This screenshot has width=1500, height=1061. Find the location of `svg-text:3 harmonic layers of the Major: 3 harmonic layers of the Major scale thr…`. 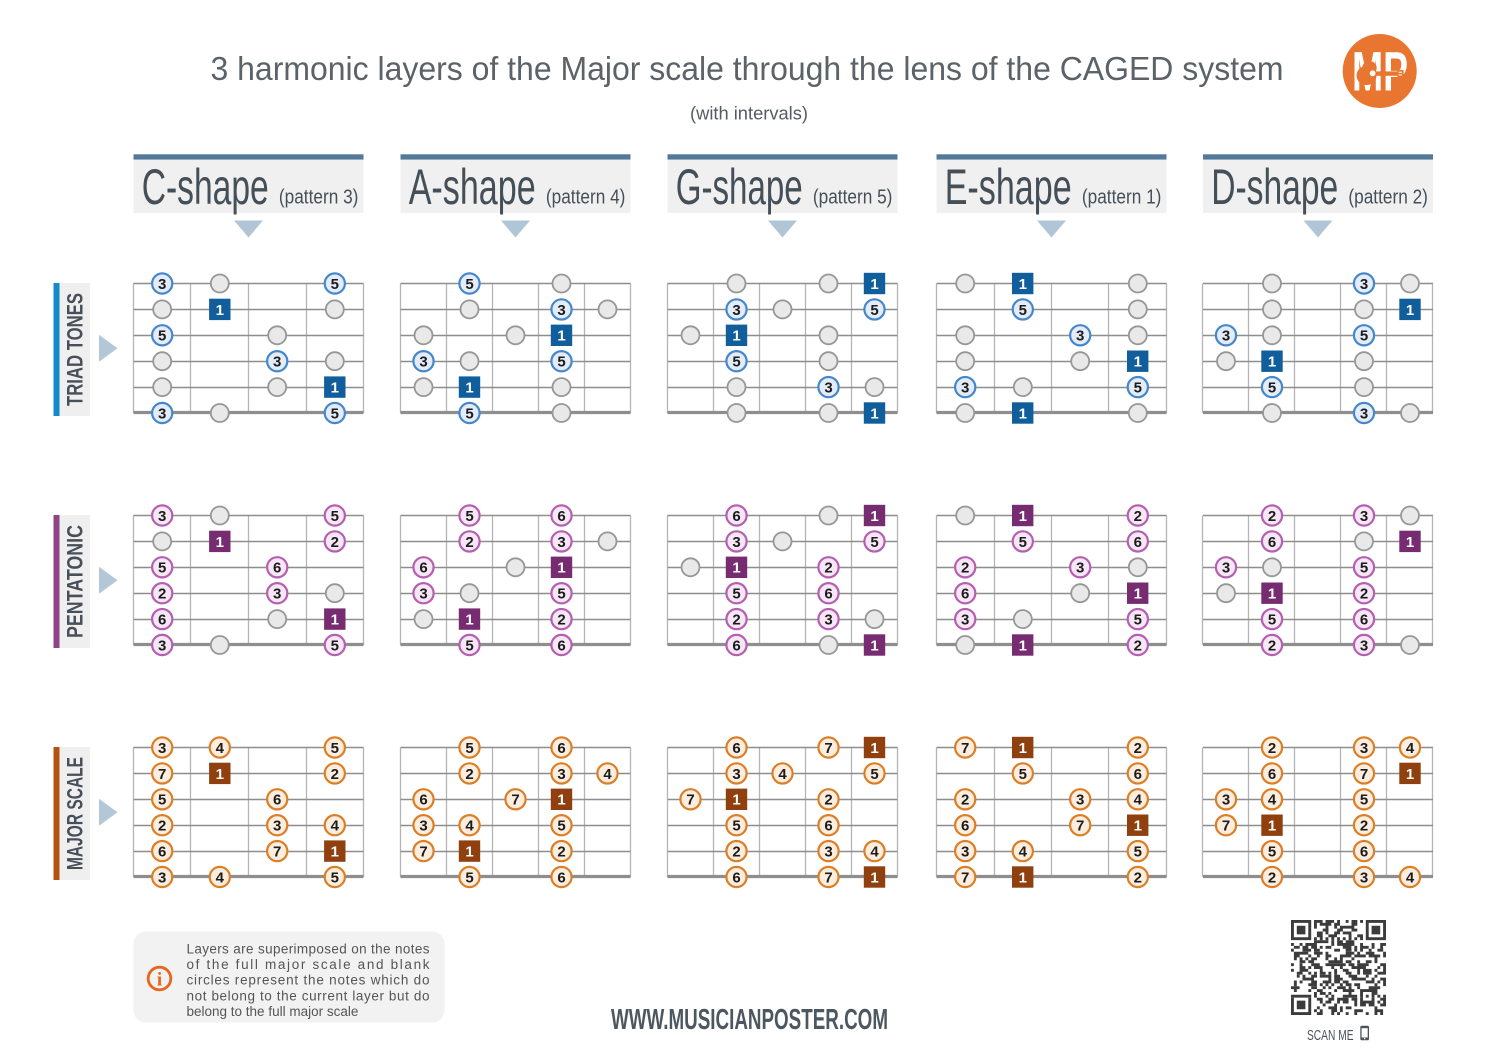

svg-text:3 harmonic layers of the Major: 3 harmonic layers of the Major scale thr… is located at coordinates (747, 69).